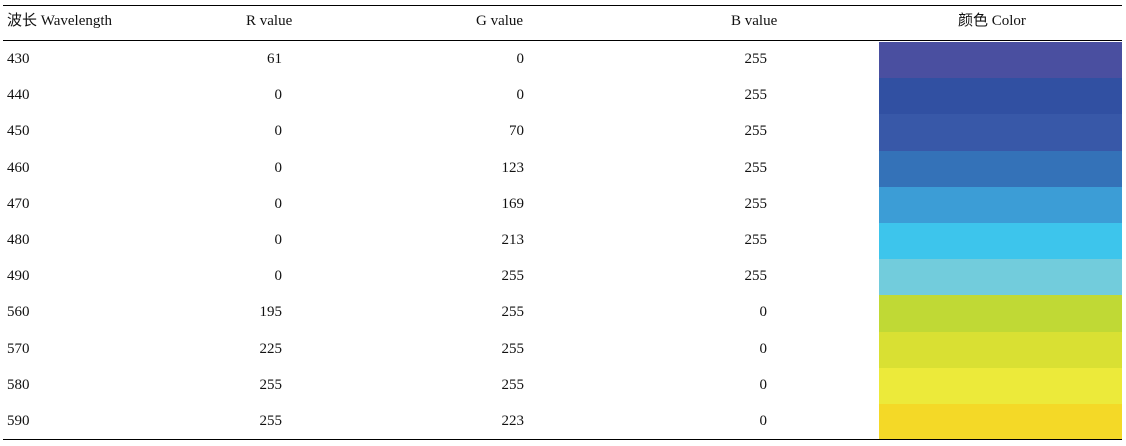  What do you see at coordinates (500, 21) in the screenshot?
I see `header-g-value: G value` at bounding box center [500, 21].